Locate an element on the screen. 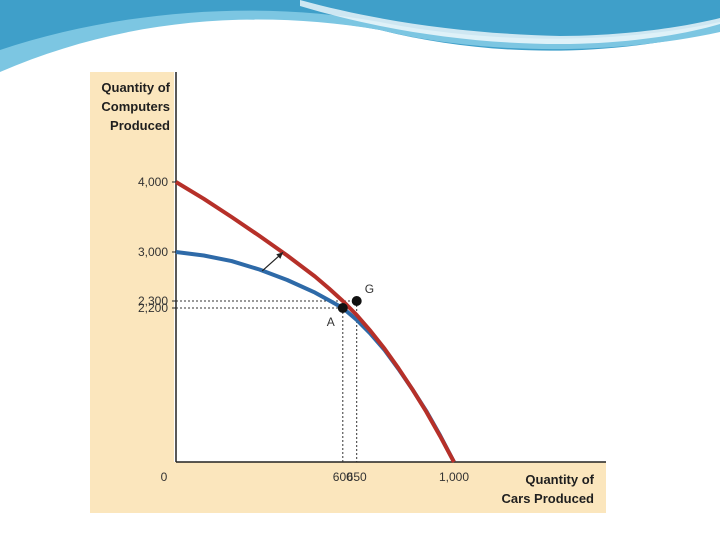 The image size is (720, 540). y-tick-label: 3,000 is located at coordinates (153, 252).